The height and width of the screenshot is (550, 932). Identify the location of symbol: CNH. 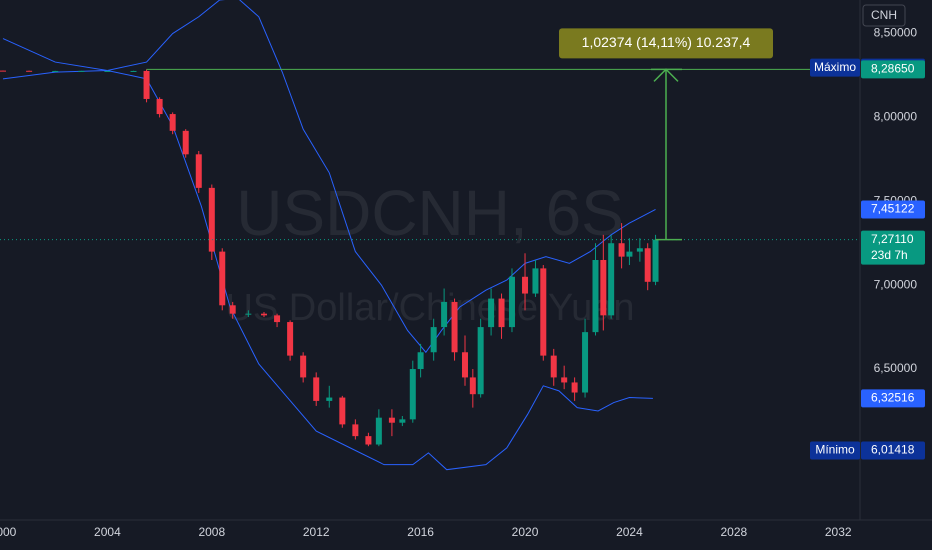
(884, 15).